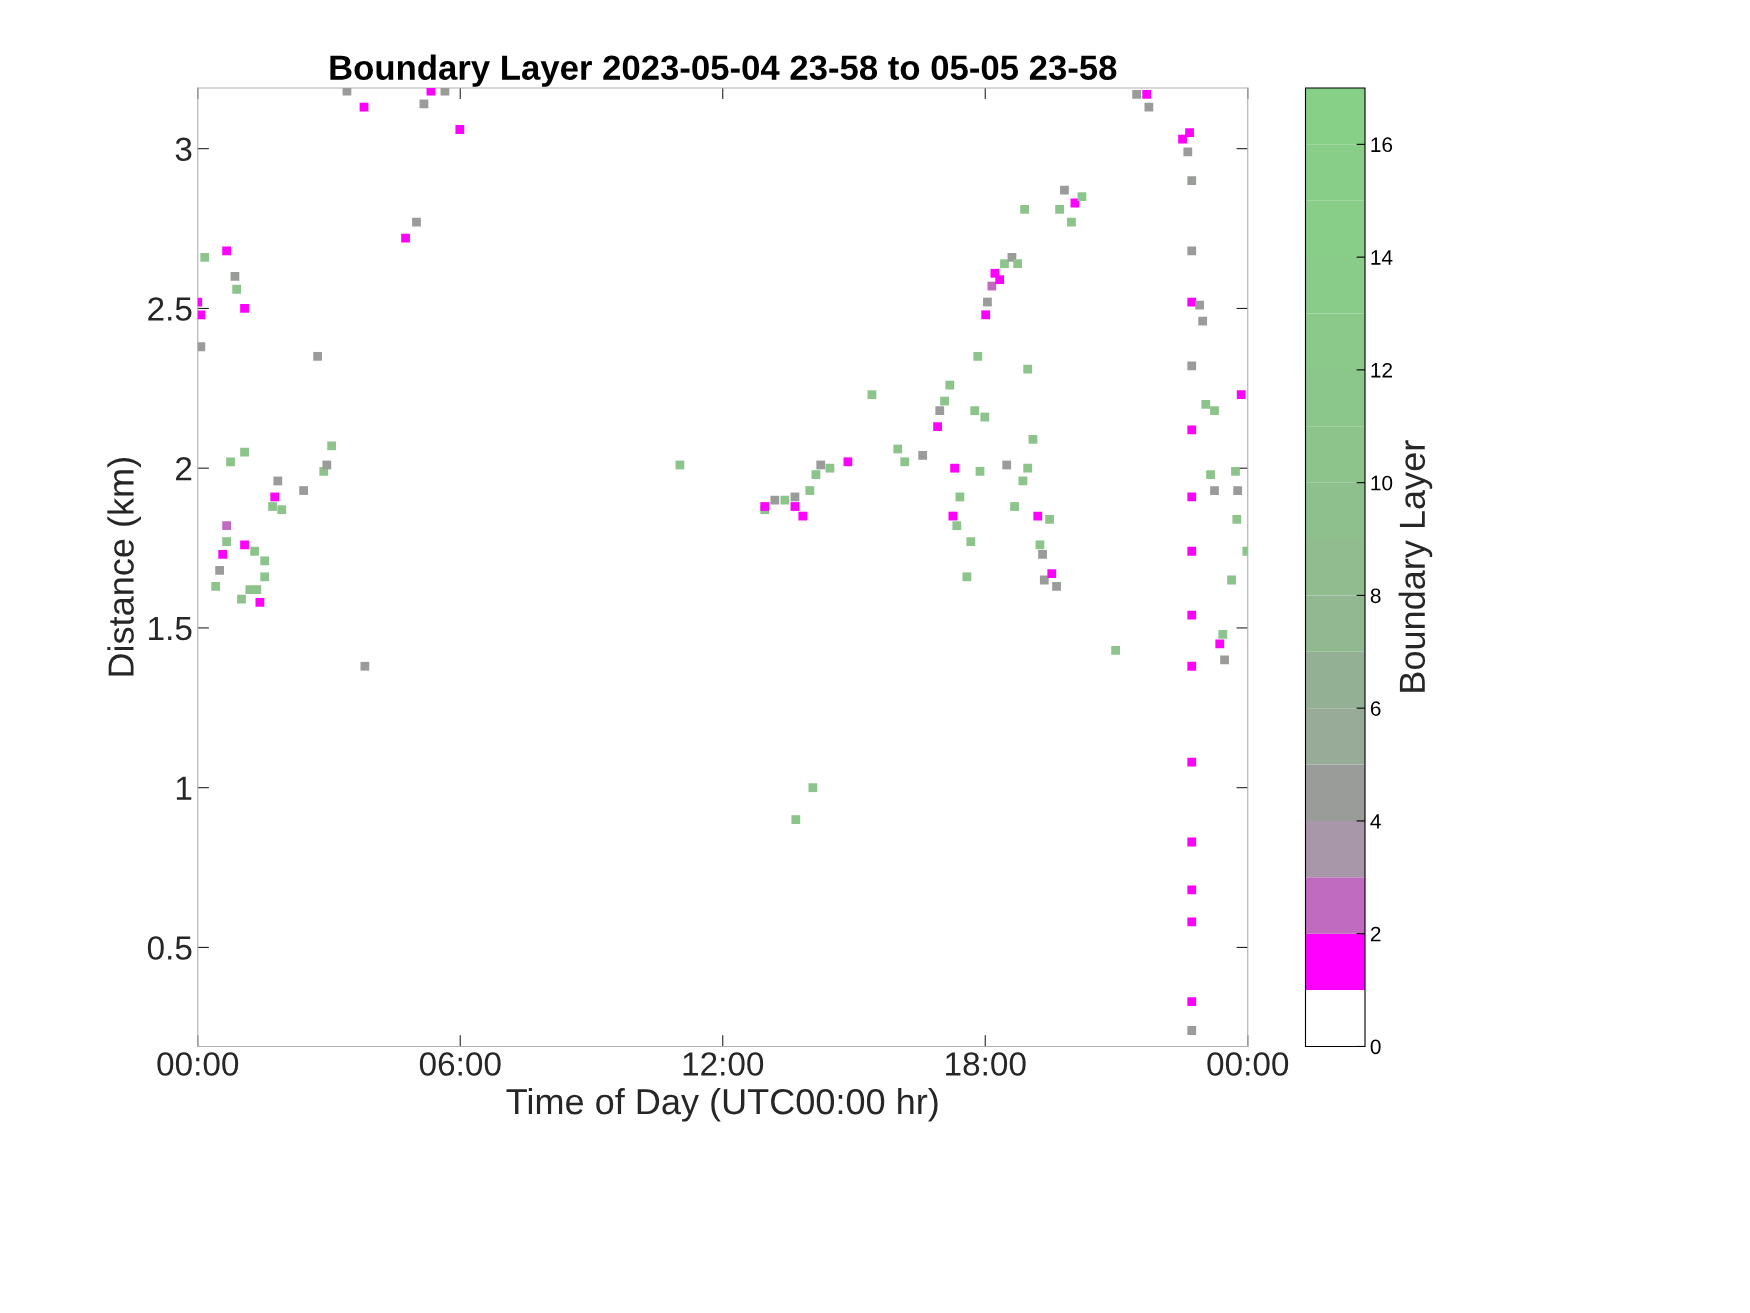 This screenshot has width=1750, height=1313. I want to click on chart-title: Boundary Layer 2023-05-04 23-58 to 05-05 23-58, so click(723, 70).